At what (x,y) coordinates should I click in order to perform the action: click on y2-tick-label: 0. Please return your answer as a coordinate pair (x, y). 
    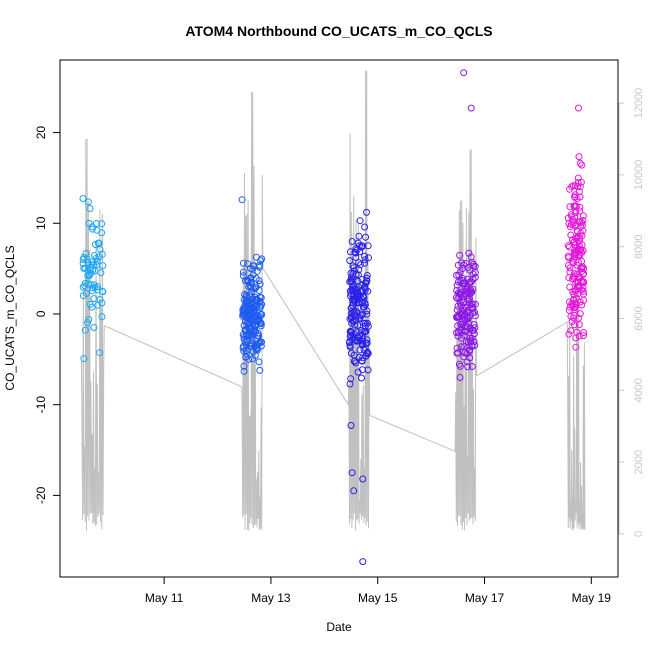
    Looking at the image, I should click on (639, 534).